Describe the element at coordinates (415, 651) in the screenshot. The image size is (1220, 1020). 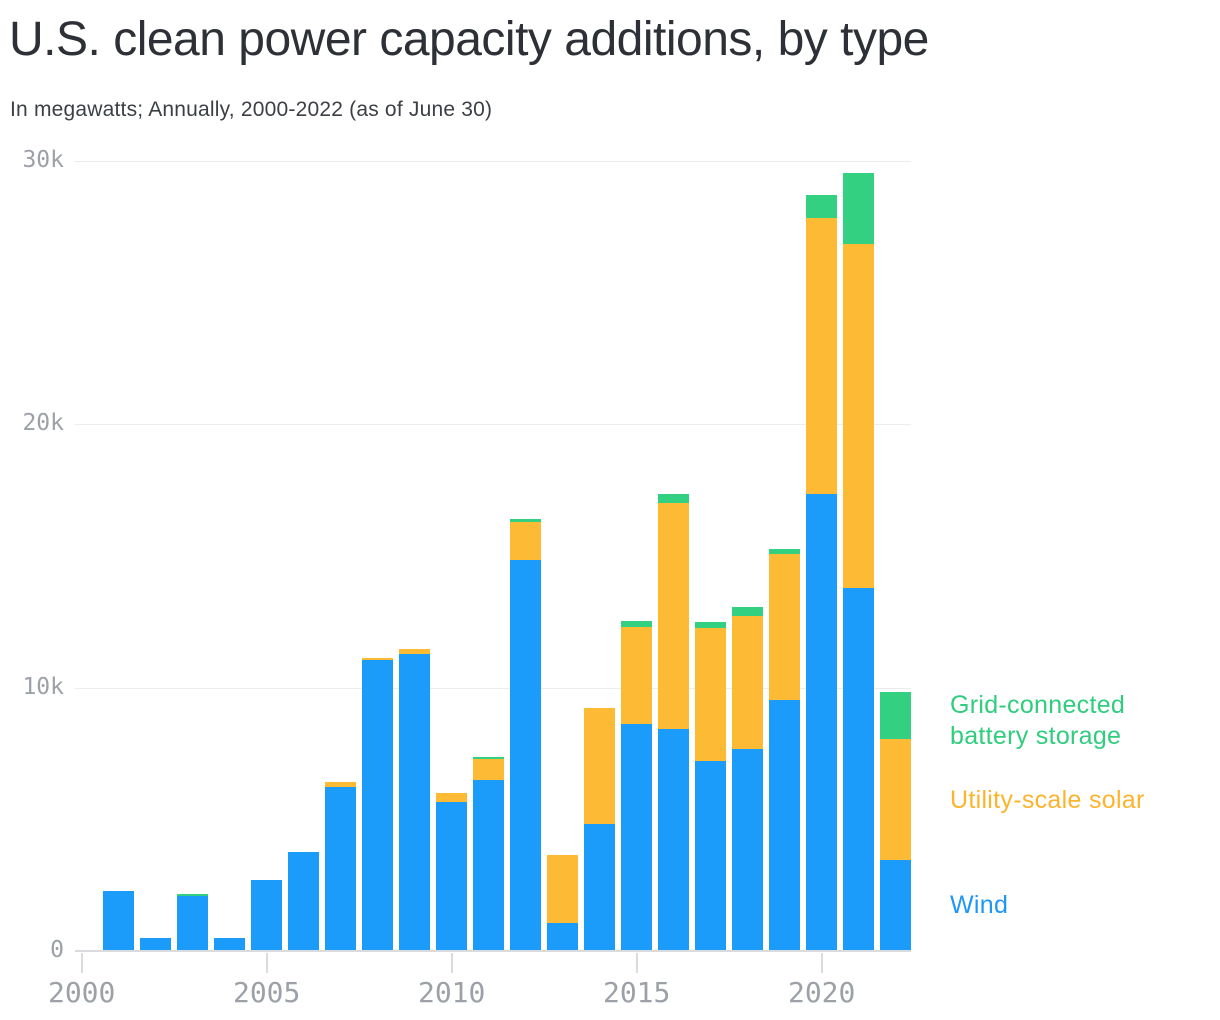
I see `bar-segment-2009-utility-scale-solar` at that location.